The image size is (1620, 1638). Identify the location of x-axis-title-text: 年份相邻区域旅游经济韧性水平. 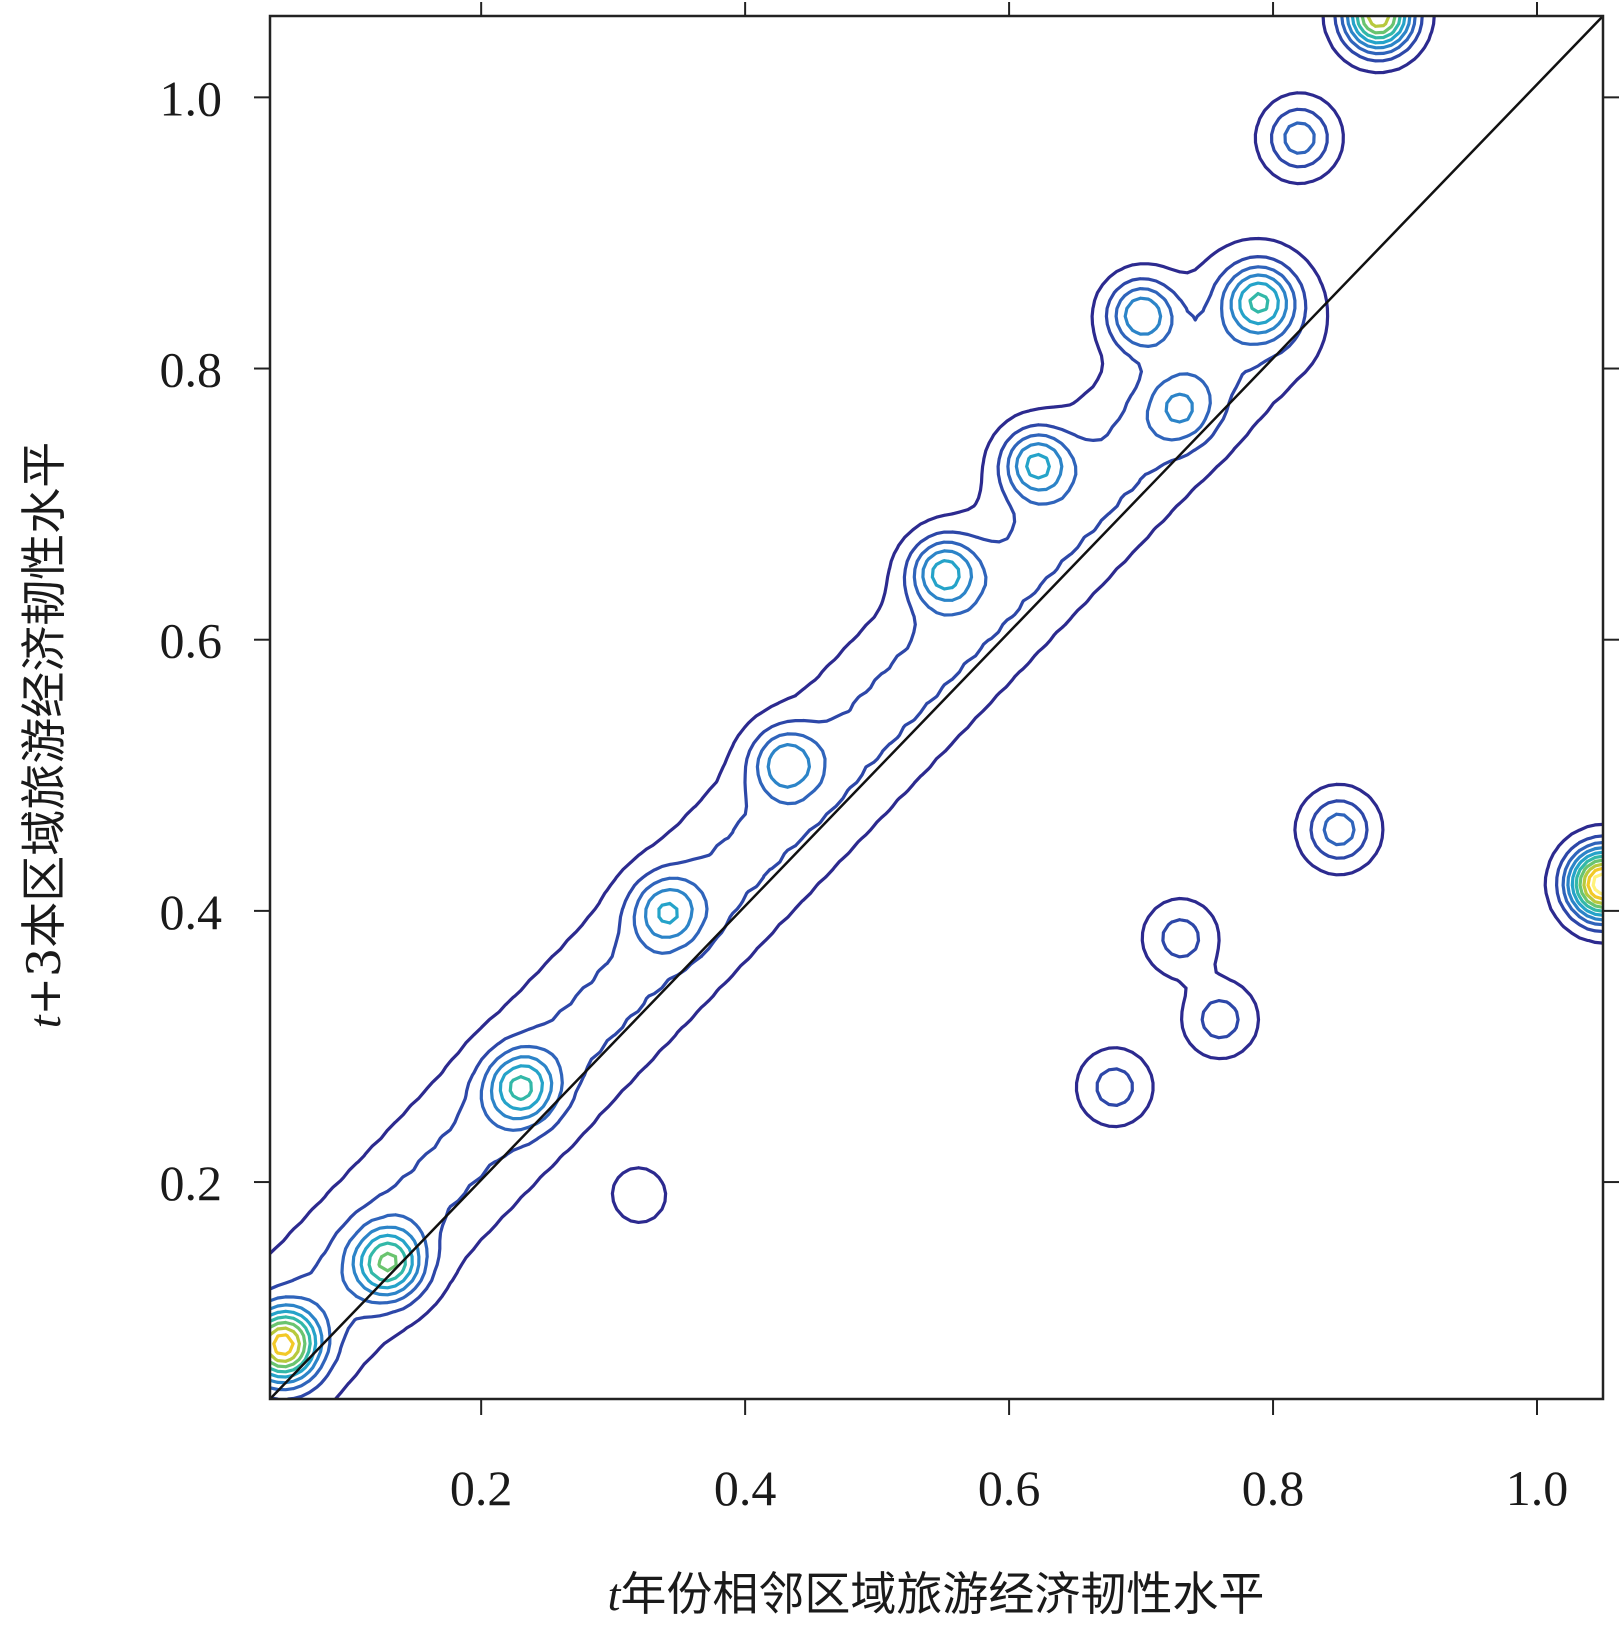
(942, 1594).